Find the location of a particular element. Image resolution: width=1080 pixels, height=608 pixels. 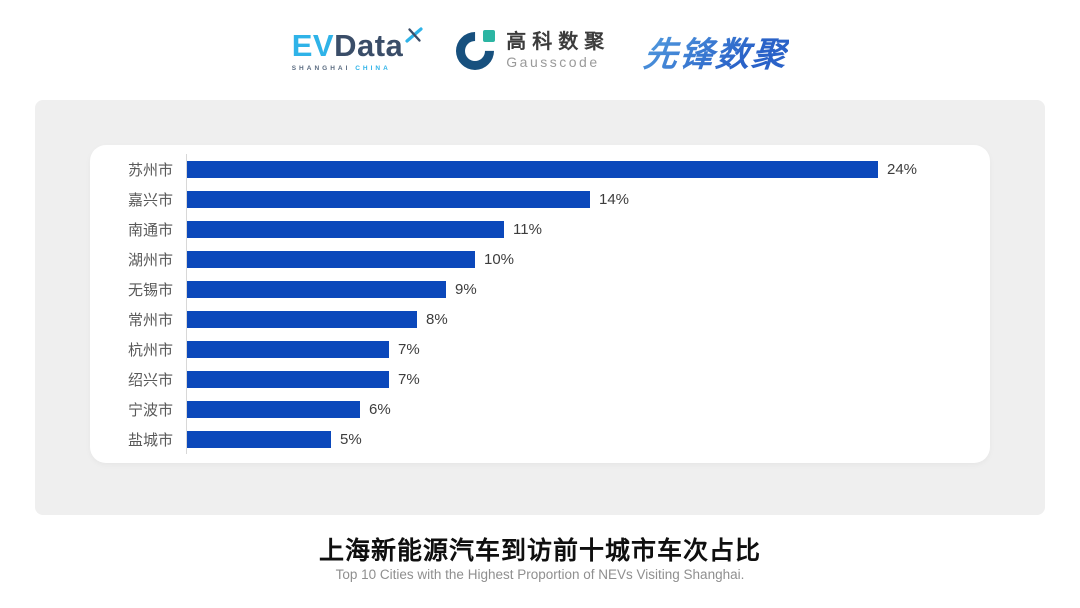

chart-title: 上海新能源汽车到访前十城市车次占比 is located at coordinates (539, 551).